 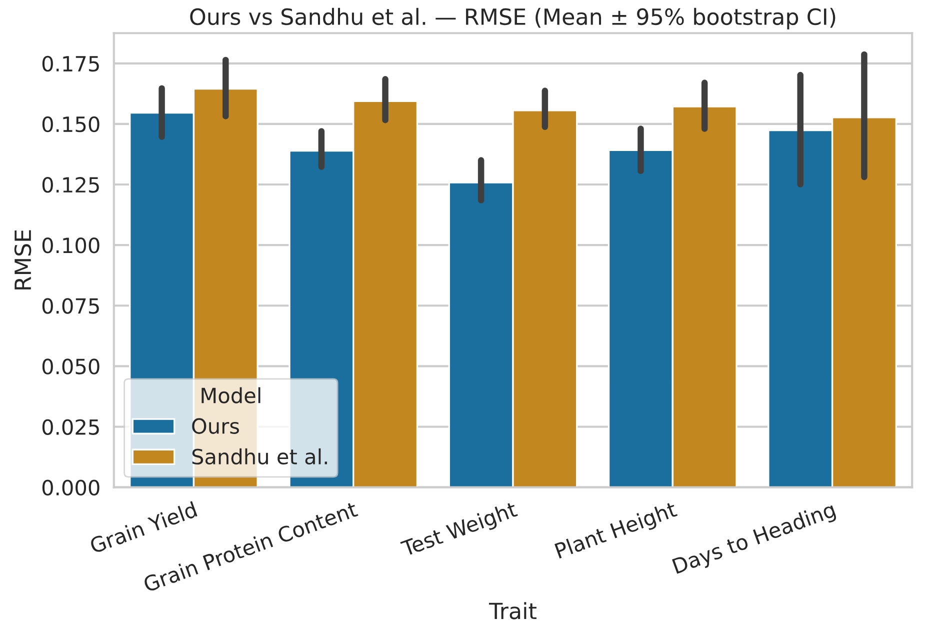 I want to click on y-tick-label: 0.025, so click(x=70, y=427).